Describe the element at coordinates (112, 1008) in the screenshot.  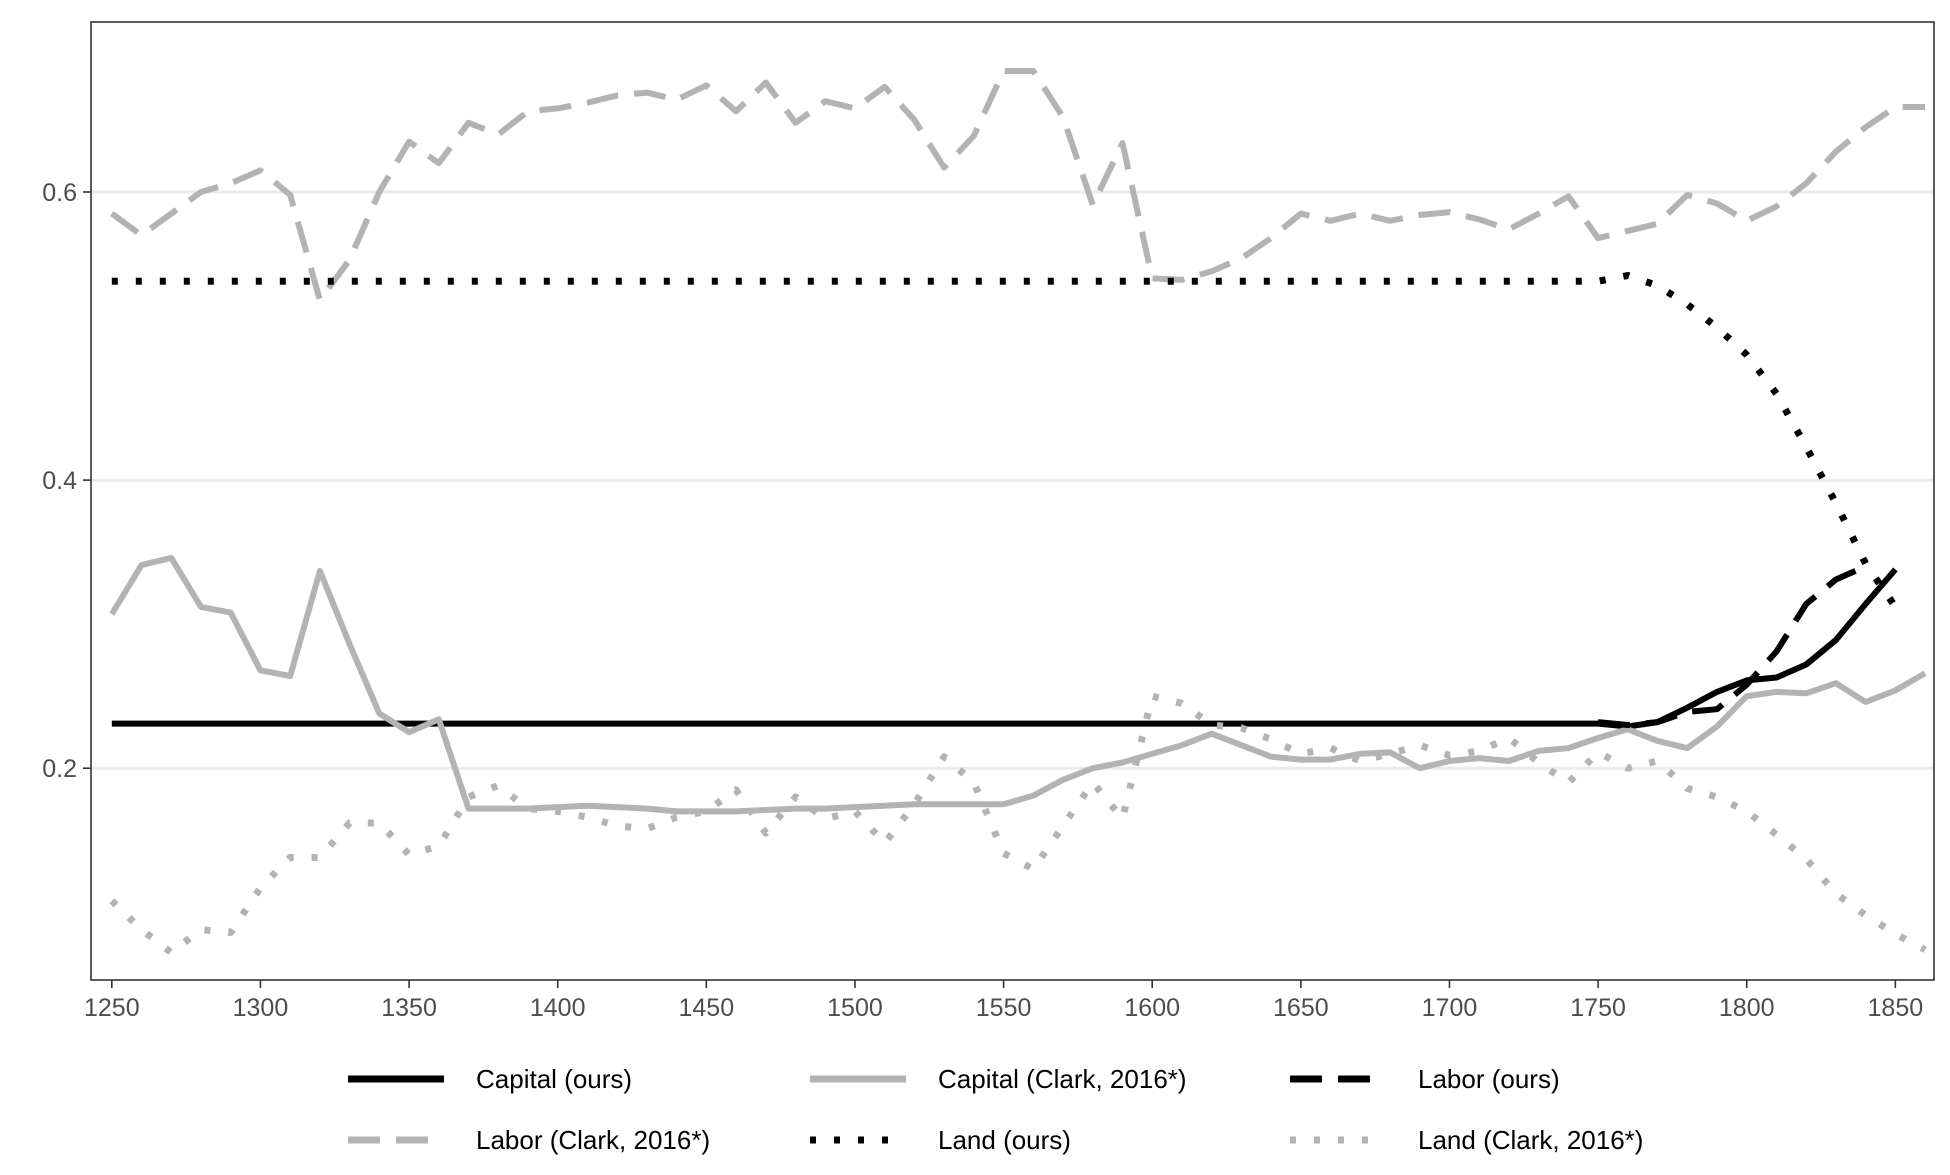
I see `x-tick-label: 1250` at that location.